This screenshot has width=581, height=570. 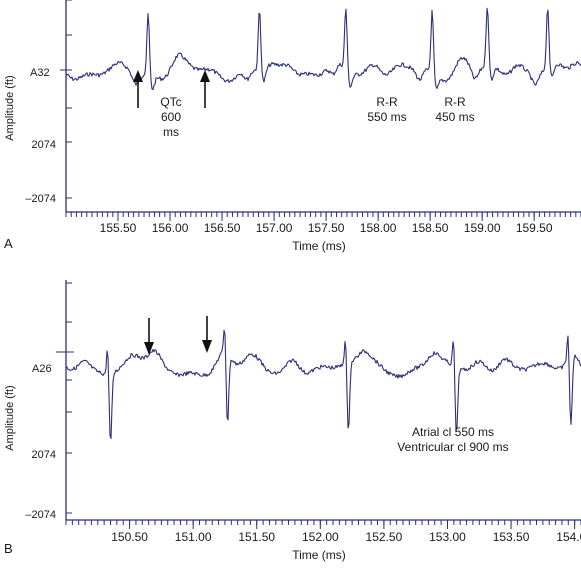 I want to click on panel-a-y-axis-label: Amplitude (ft), so click(x=10, y=107).